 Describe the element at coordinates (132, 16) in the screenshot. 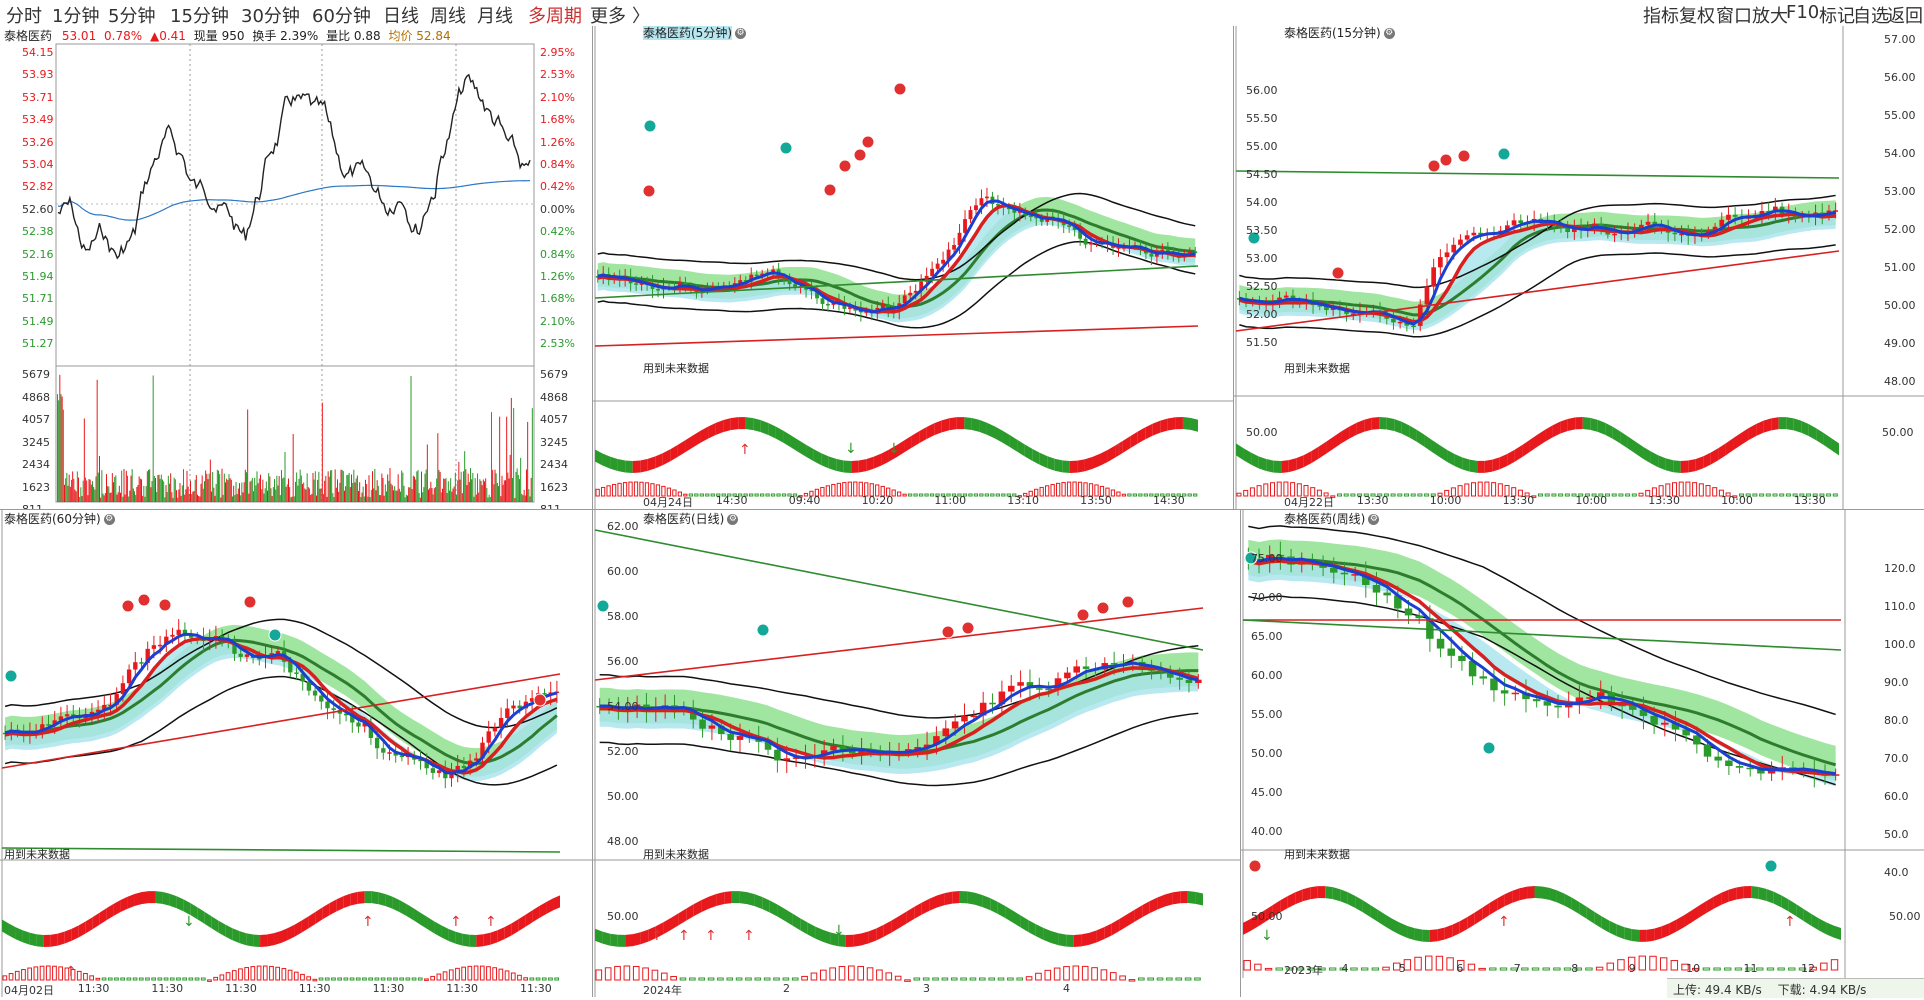

I see `tab-5min: 5分钟` at that location.